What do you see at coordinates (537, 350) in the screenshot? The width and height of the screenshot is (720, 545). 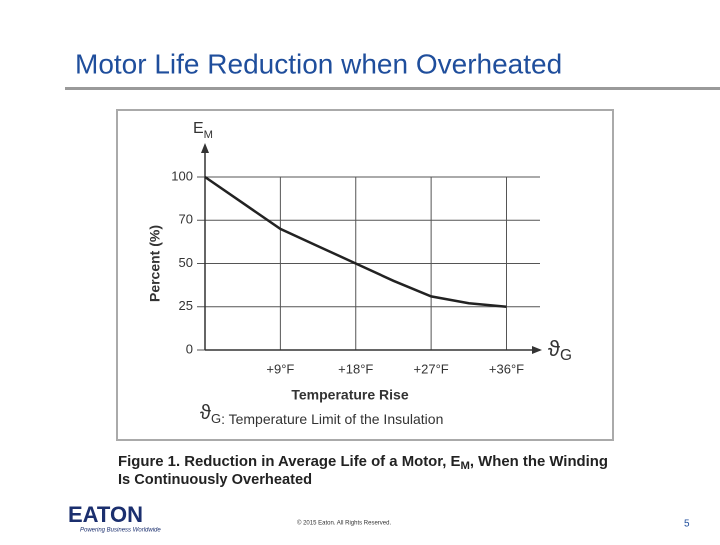 I see `x-arrow` at bounding box center [537, 350].